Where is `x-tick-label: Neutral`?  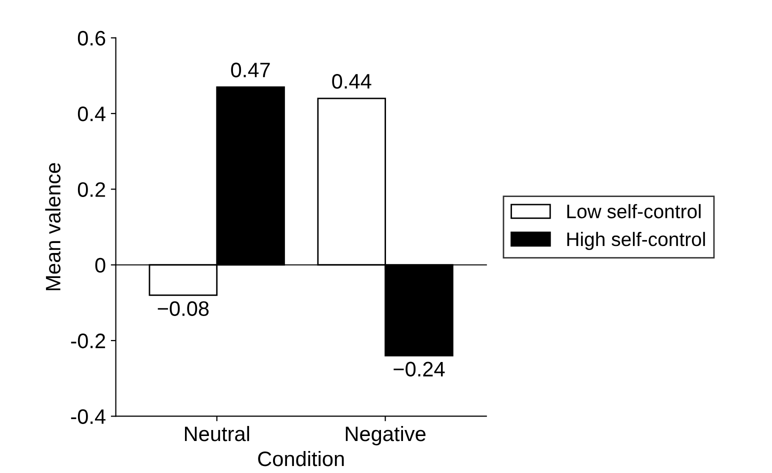
x-tick-label: Neutral is located at coordinates (217, 434).